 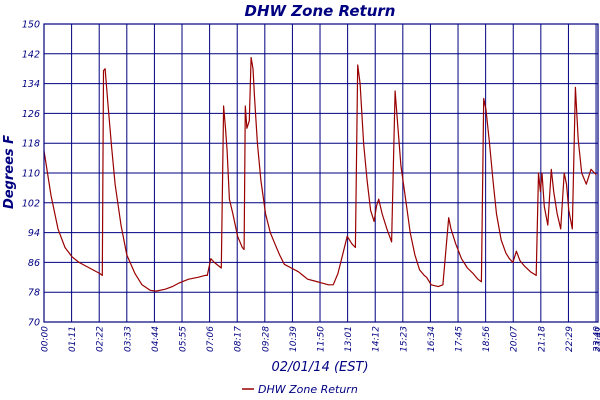 I want to click on x-tick-label: 21:18, so click(x=542, y=339).